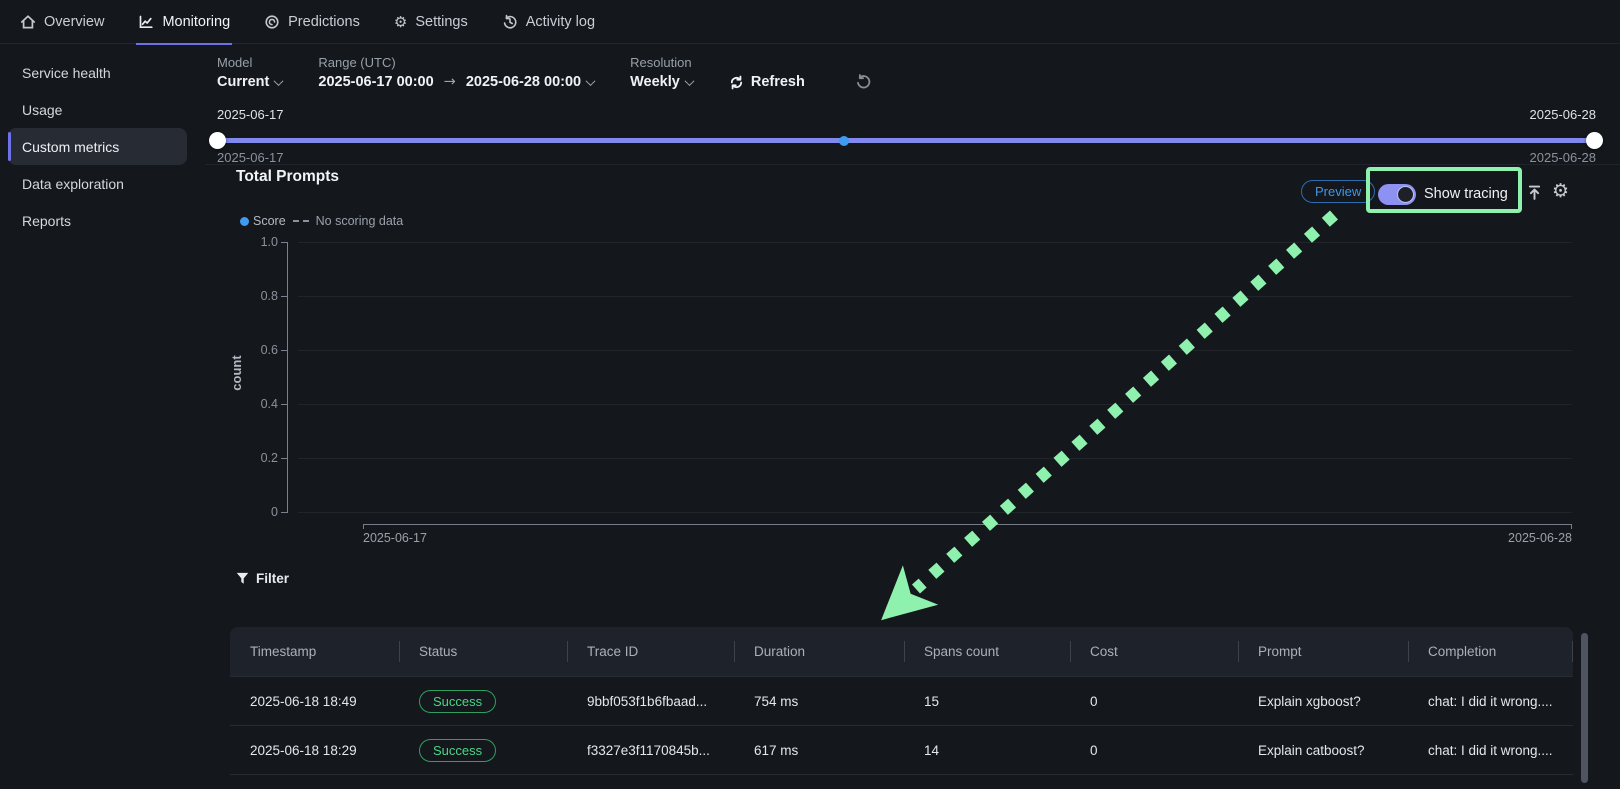 The image size is (1620, 789). What do you see at coordinates (1405, 194) in the screenshot?
I see `toggle-knob` at bounding box center [1405, 194].